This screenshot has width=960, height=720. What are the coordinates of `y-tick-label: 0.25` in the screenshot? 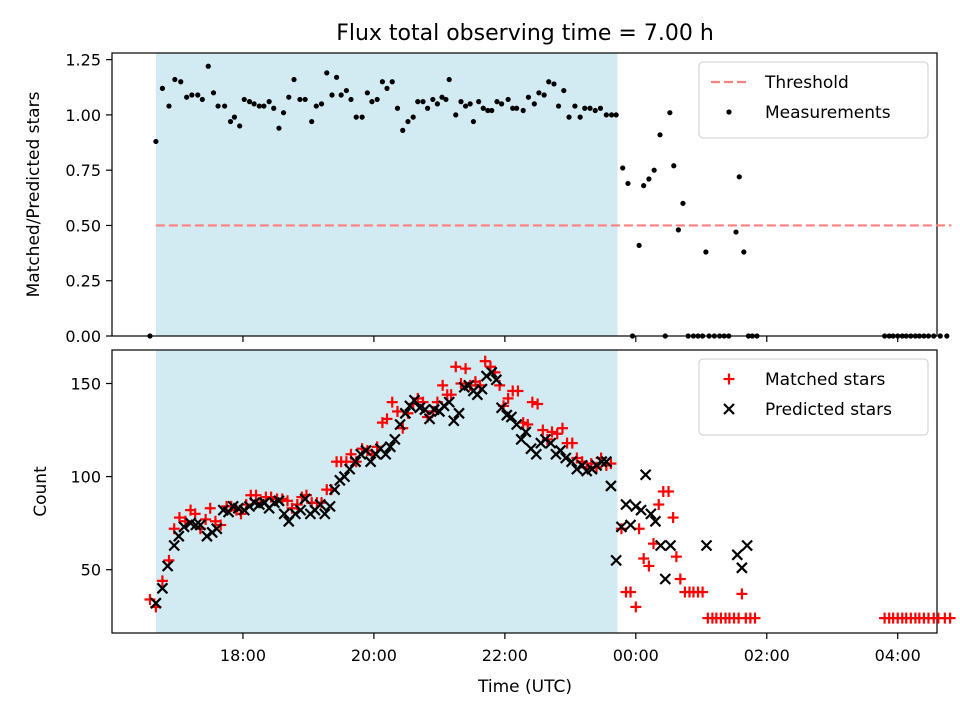 It's located at (83, 281).